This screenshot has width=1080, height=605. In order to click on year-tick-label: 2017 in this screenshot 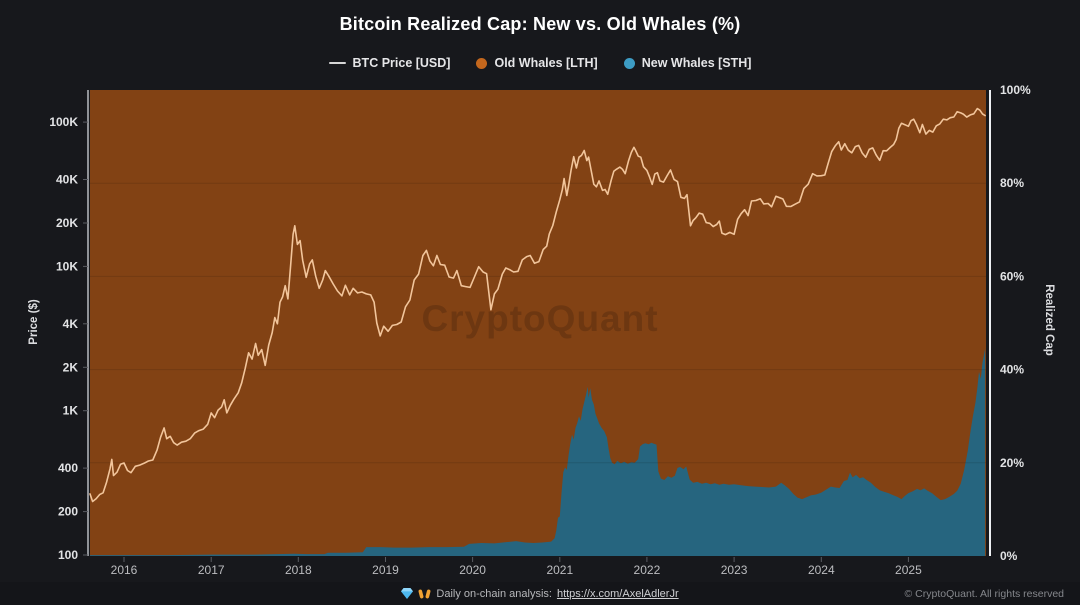, I will do `click(211, 570)`.